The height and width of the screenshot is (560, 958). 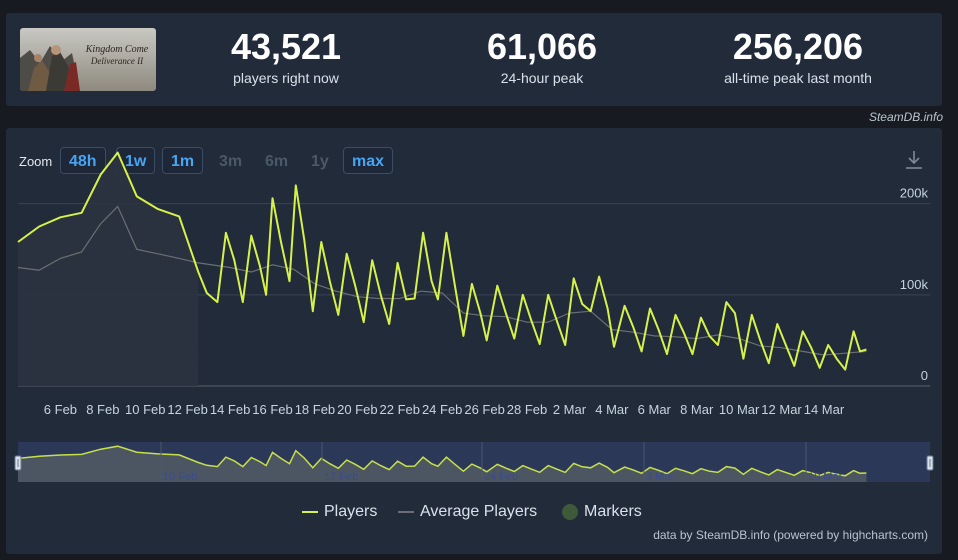 What do you see at coordinates (117, 61) in the screenshot?
I see `game-title-line2: Deliverance II` at bounding box center [117, 61].